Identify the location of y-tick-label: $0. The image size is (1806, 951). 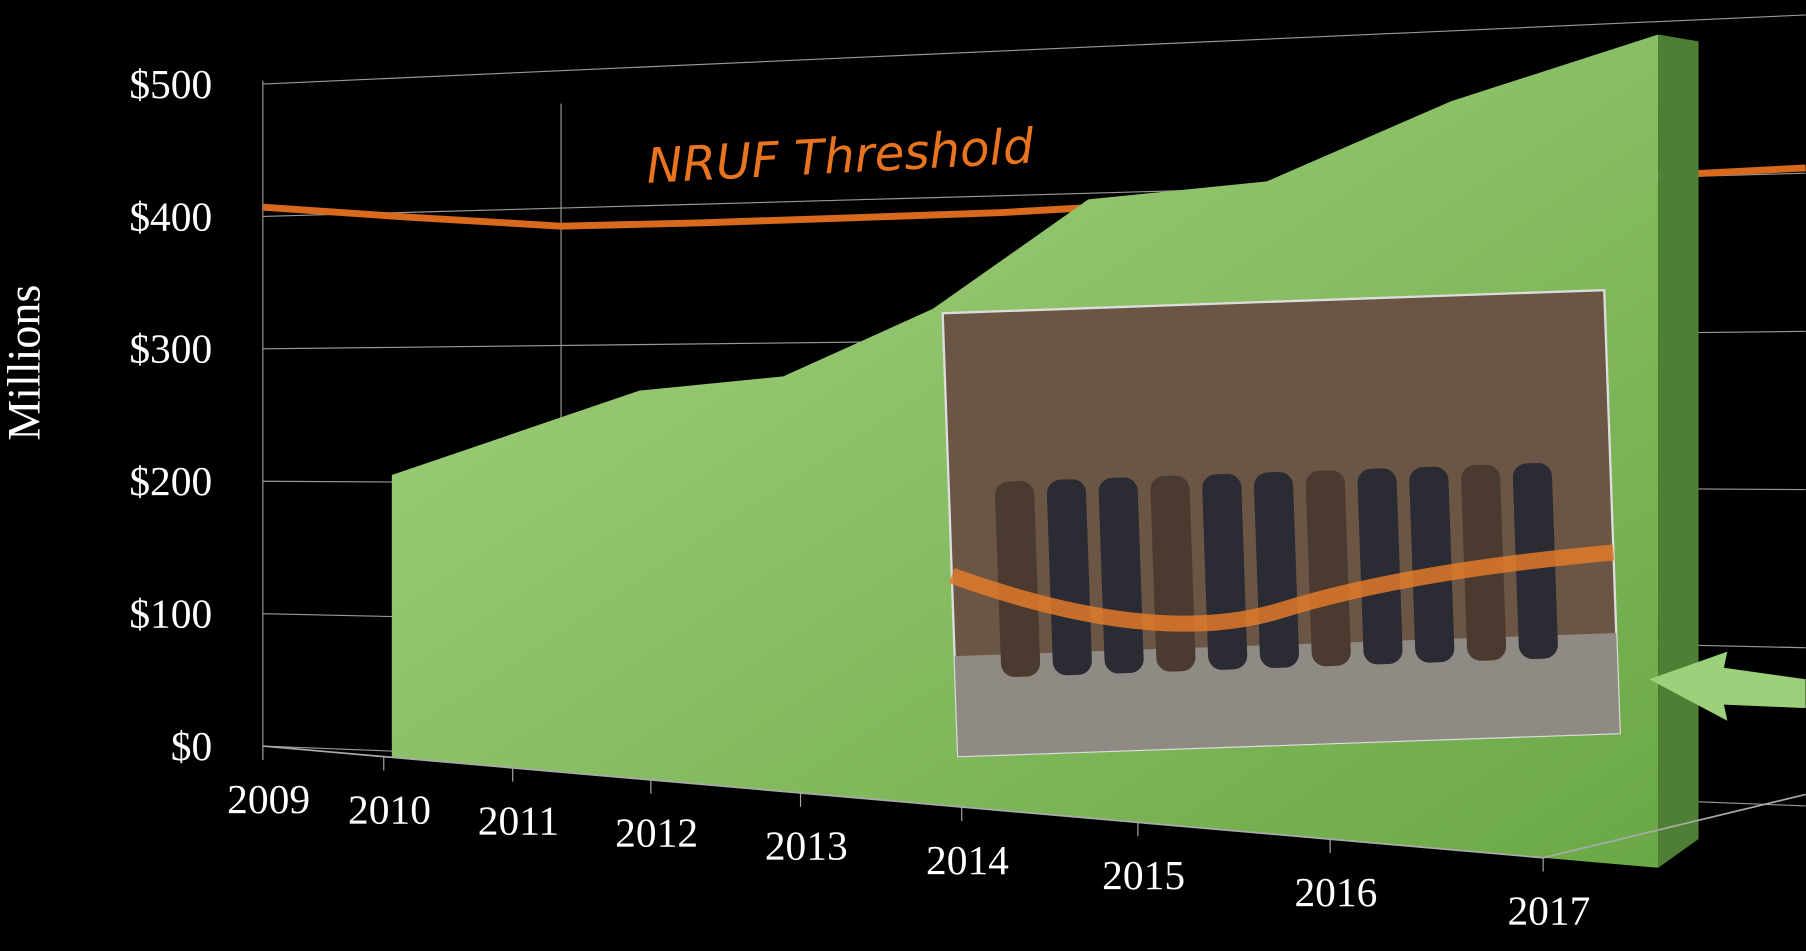
(191, 746).